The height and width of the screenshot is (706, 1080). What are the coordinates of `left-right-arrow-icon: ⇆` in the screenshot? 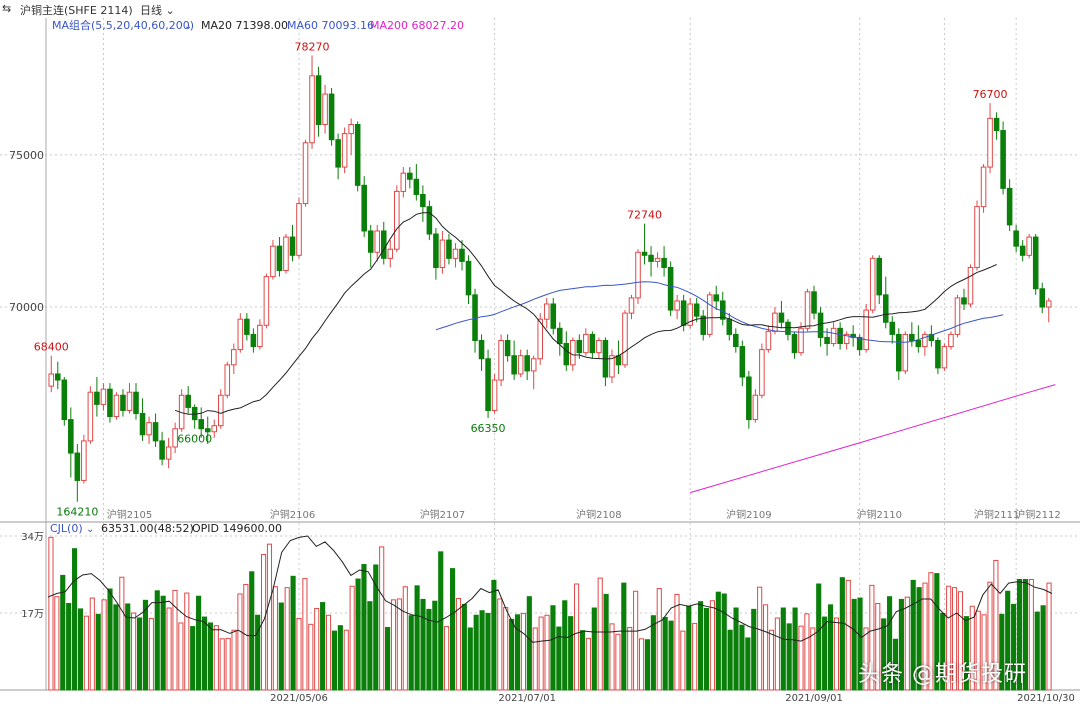 It's located at (7, 8).